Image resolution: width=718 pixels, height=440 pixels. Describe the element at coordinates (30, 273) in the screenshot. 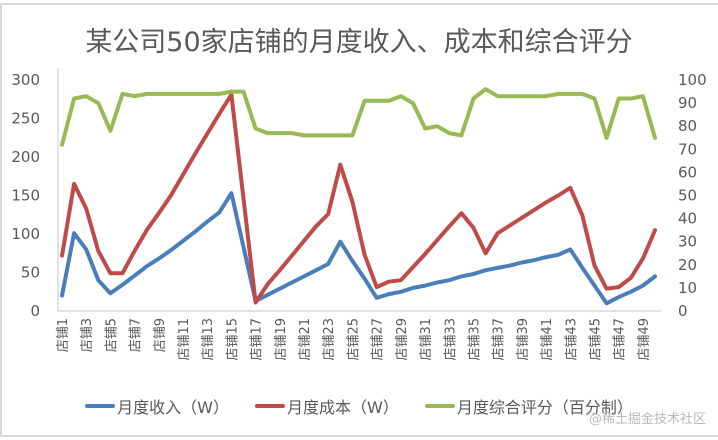

I see `left-axis-tick: 50` at that location.